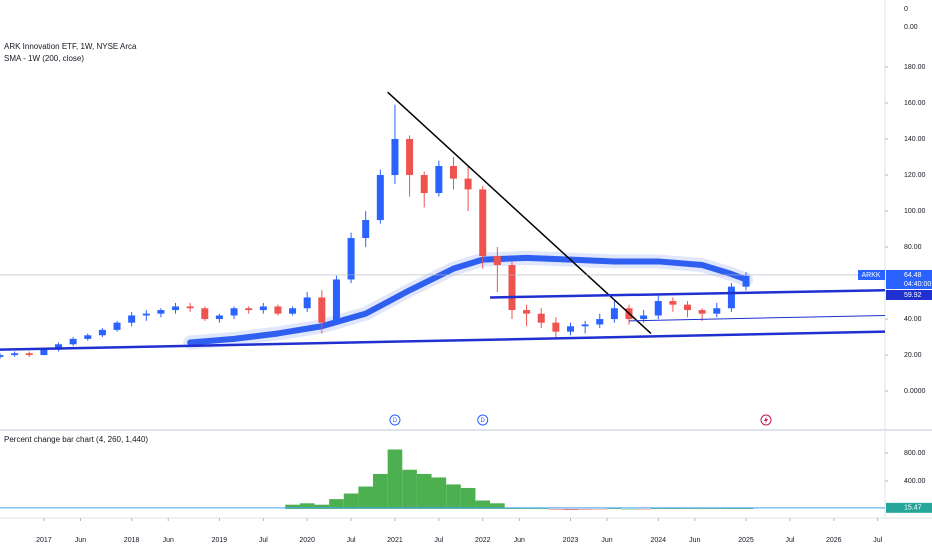  I want to click on event-circle, so click(395, 420).